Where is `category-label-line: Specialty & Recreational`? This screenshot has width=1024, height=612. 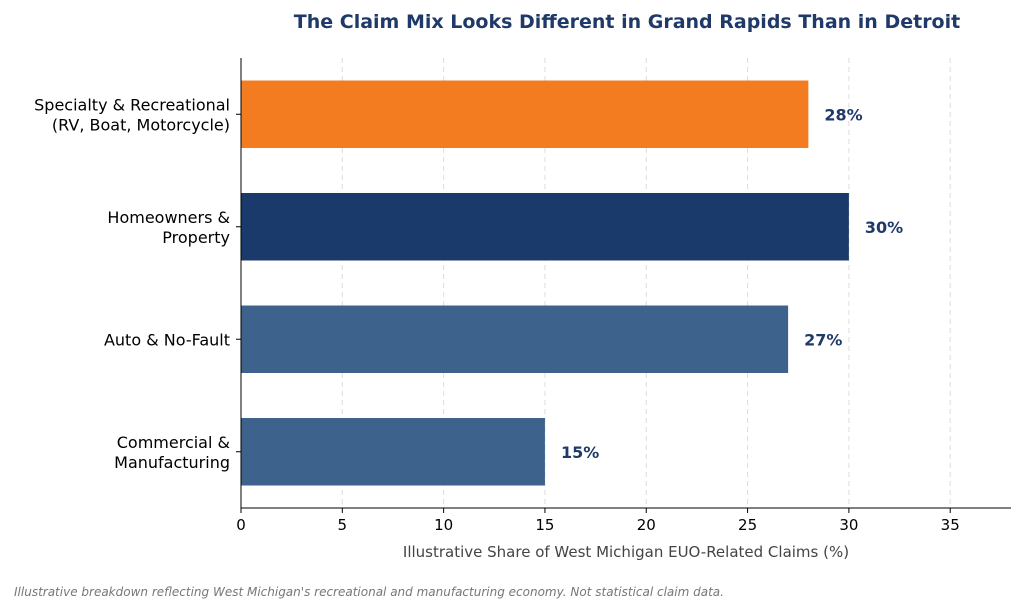
category-label-line: Specialty & Recreational is located at coordinates (132, 104).